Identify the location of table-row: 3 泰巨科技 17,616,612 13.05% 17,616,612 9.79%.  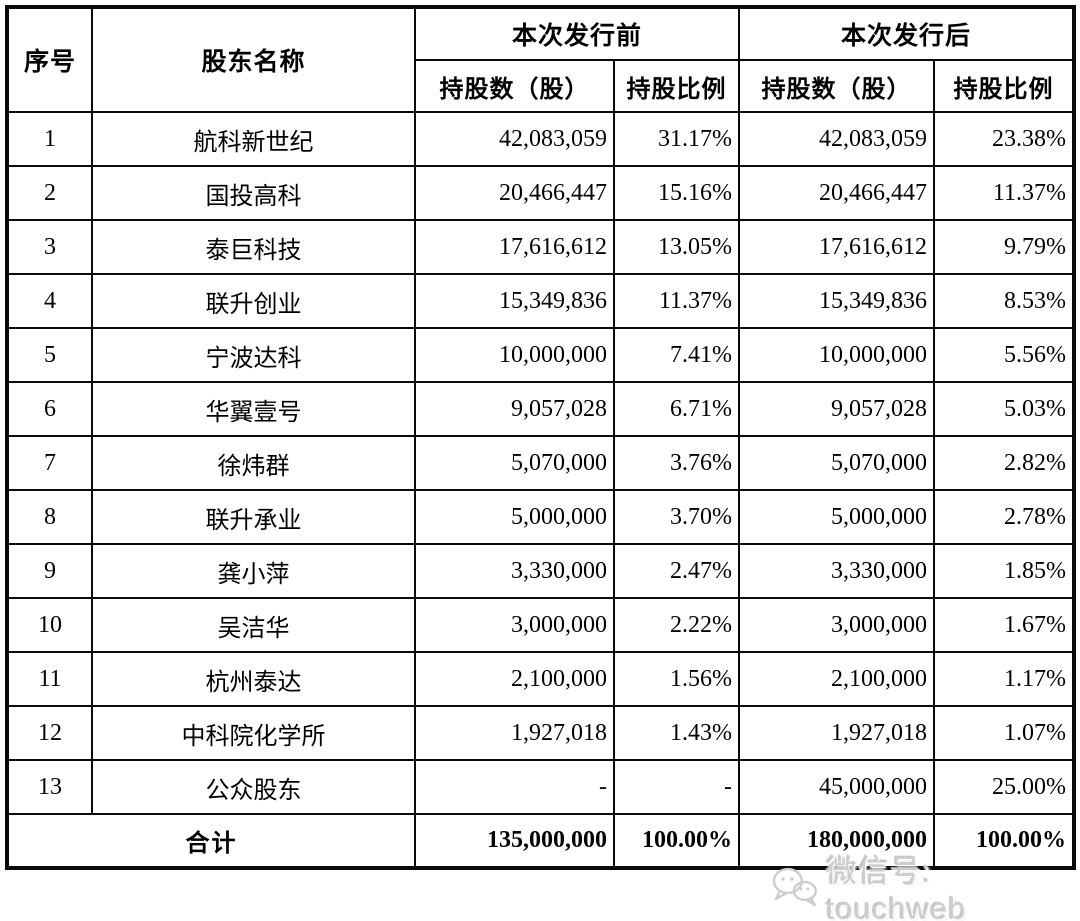
(541, 247).